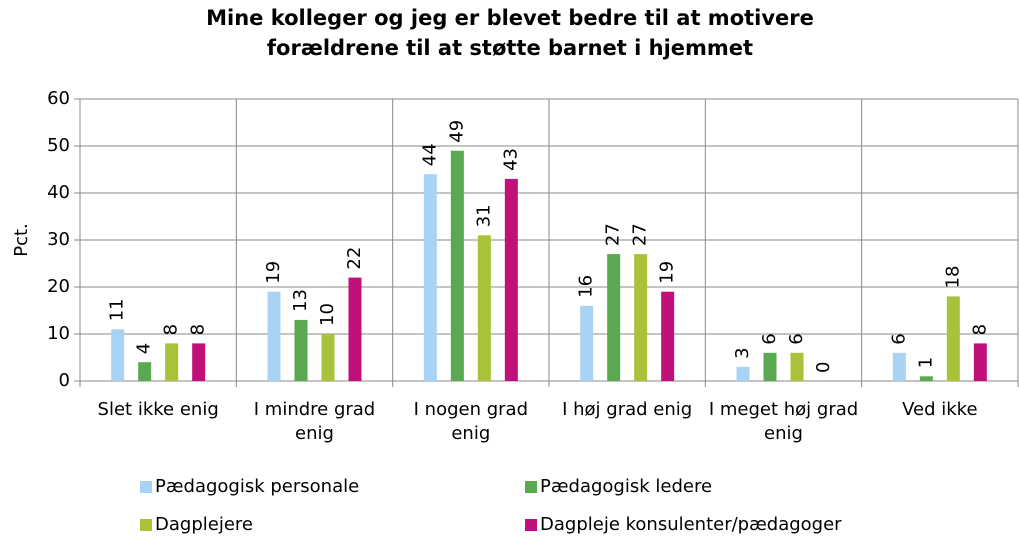  What do you see at coordinates (144, 348) in the screenshot?
I see `data-label: 4` at bounding box center [144, 348].